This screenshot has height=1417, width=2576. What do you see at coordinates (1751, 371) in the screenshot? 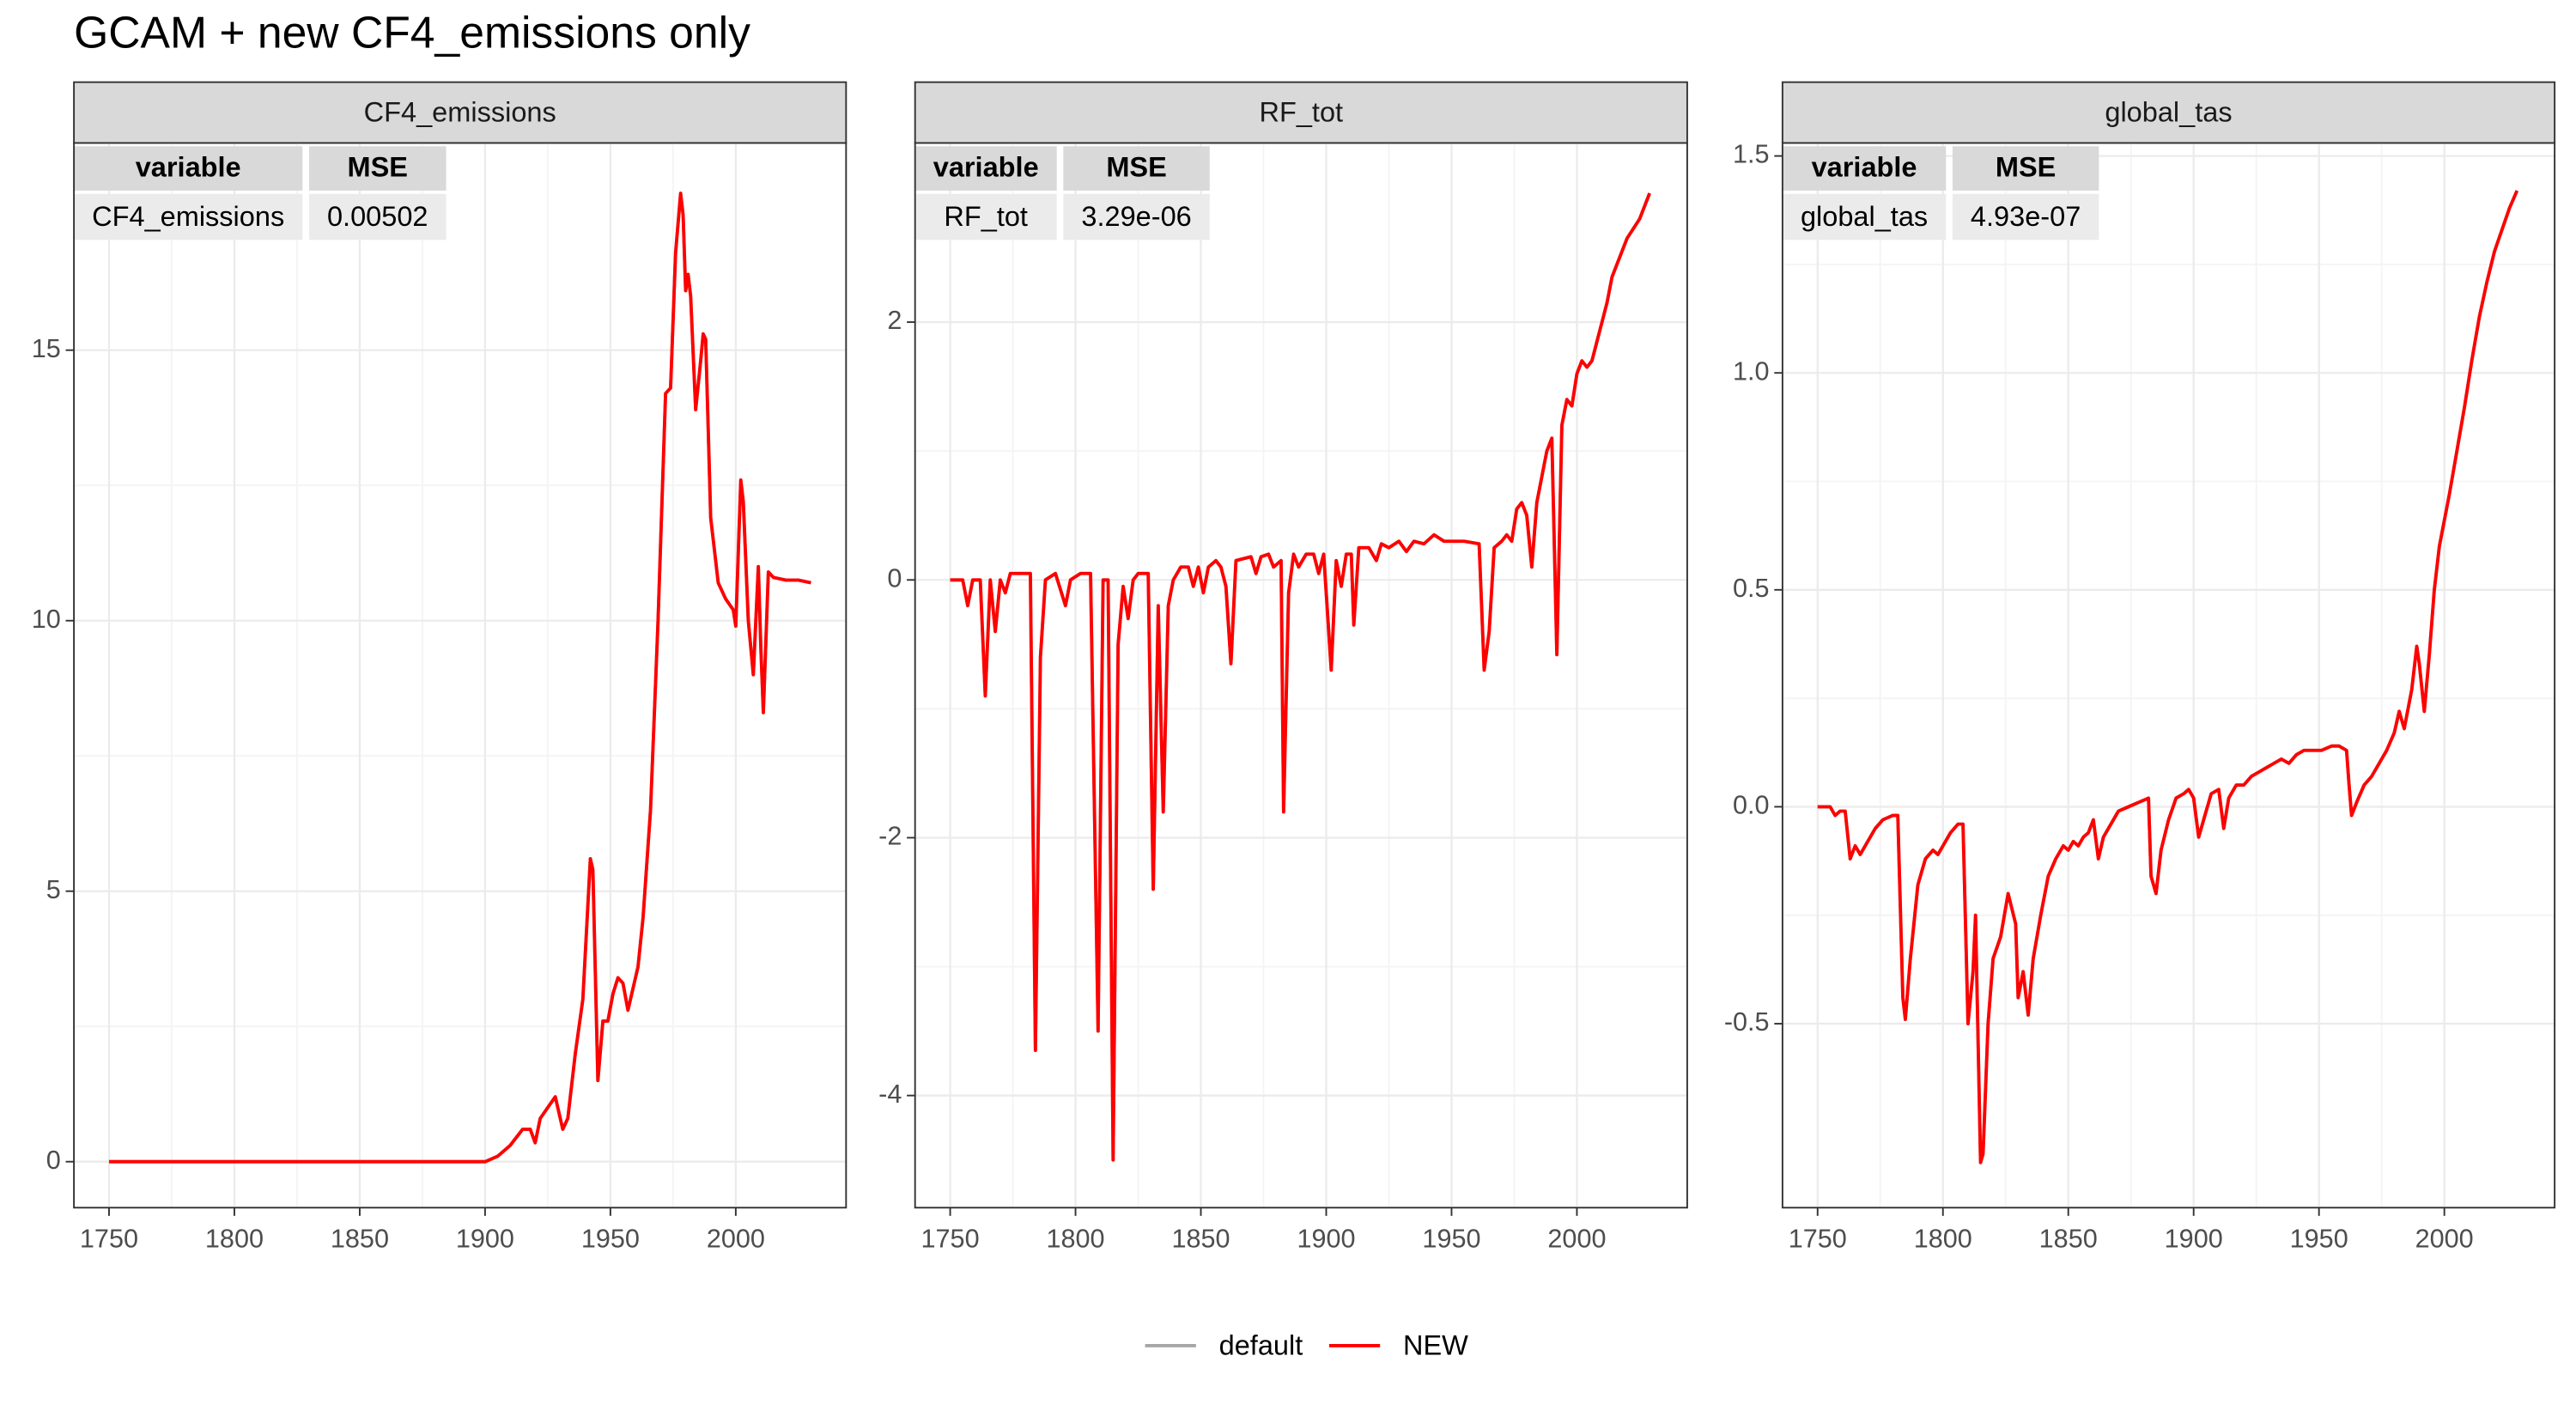
I see `y-tick-label: 1.0` at bounding box center [1751, 371].